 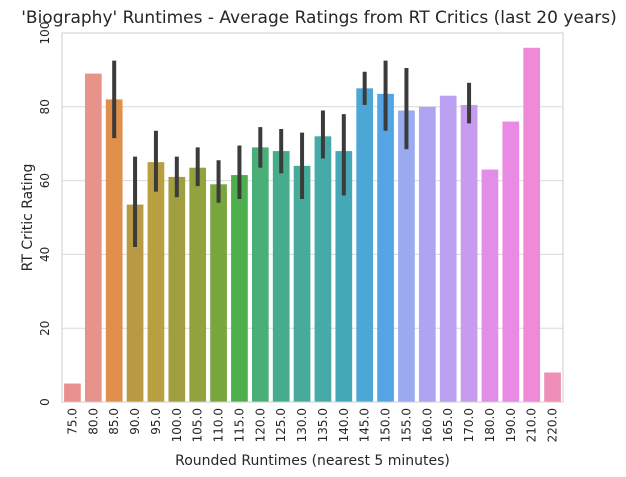 What do you see at coordinates (281, 276) in the screenshot?
I see `bar-125.0` at bounding box center [281, 276].